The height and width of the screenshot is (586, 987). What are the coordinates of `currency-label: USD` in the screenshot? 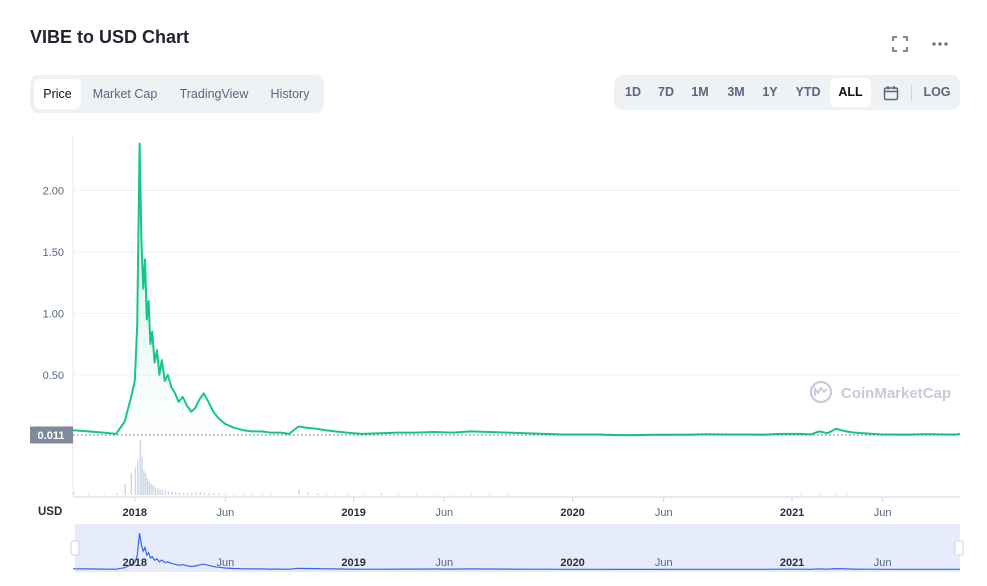 It's located at (50, 512).